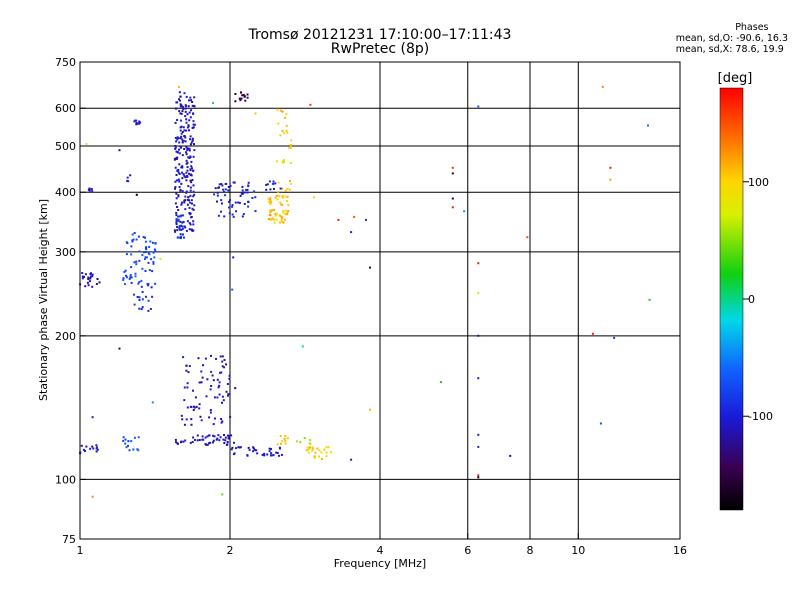  Describe the element at coordinates (230, 550) in the screenshot. I see `x-tick-label: 2` at that location.